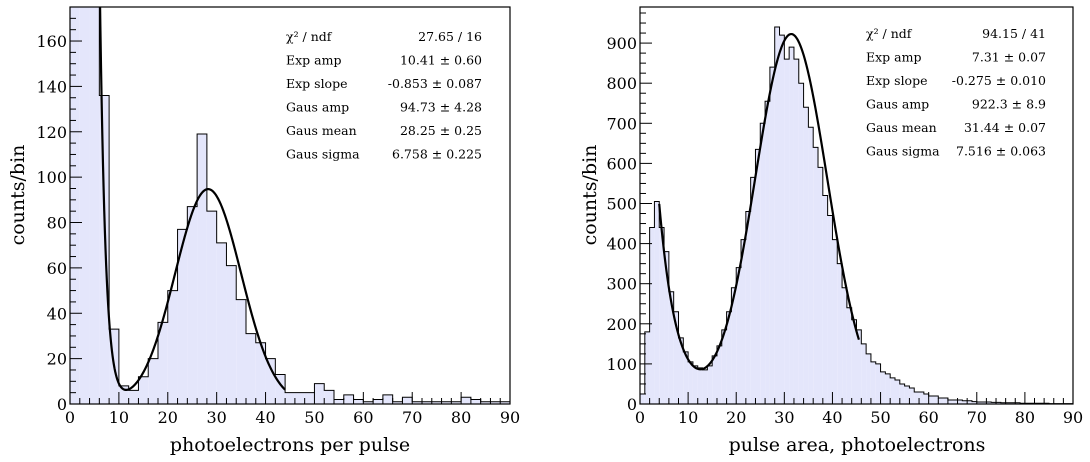 This screenshot has width=1090, height=462. Describe the element at coordinates (632, 404) in the screenshot. I see `right-y-tick-label: 0` at that location.